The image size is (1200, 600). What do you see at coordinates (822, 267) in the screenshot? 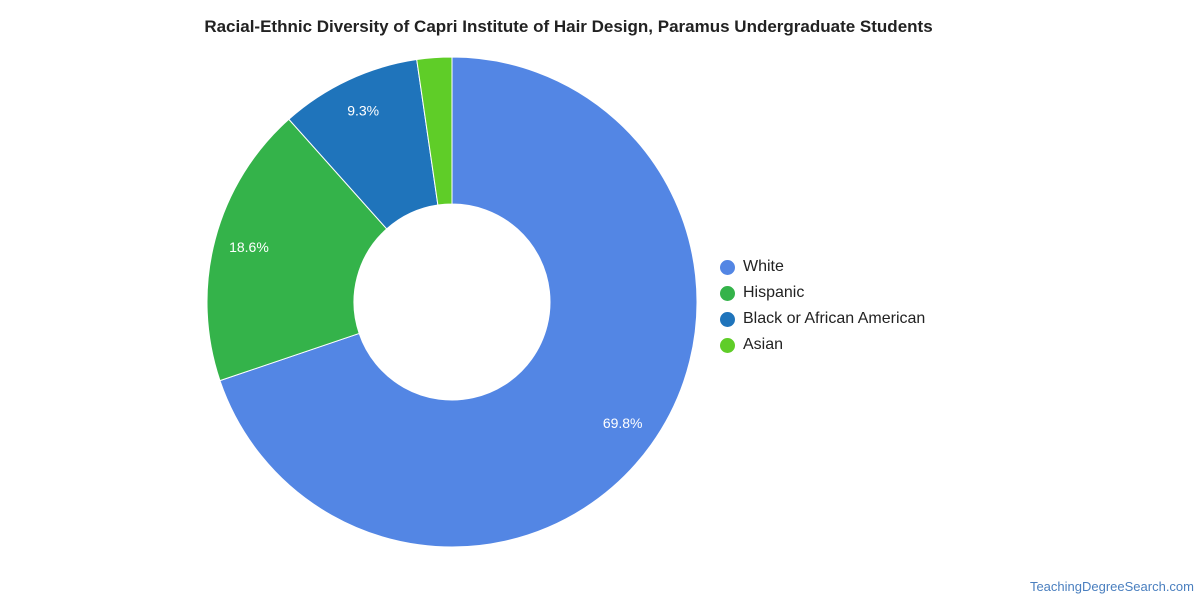
I see `legend-item: White` at bounding box center [822, 267].